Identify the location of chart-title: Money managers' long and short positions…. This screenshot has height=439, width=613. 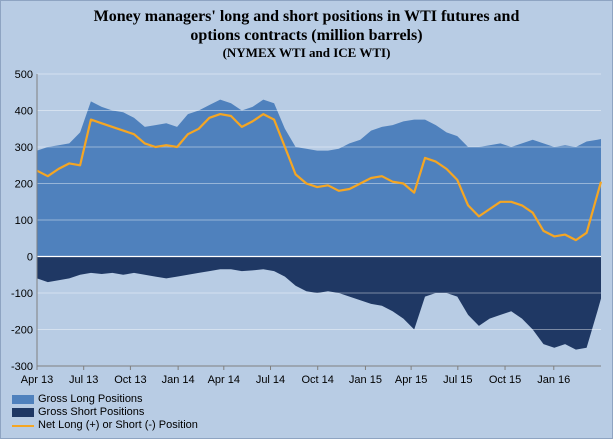
(306, 34).